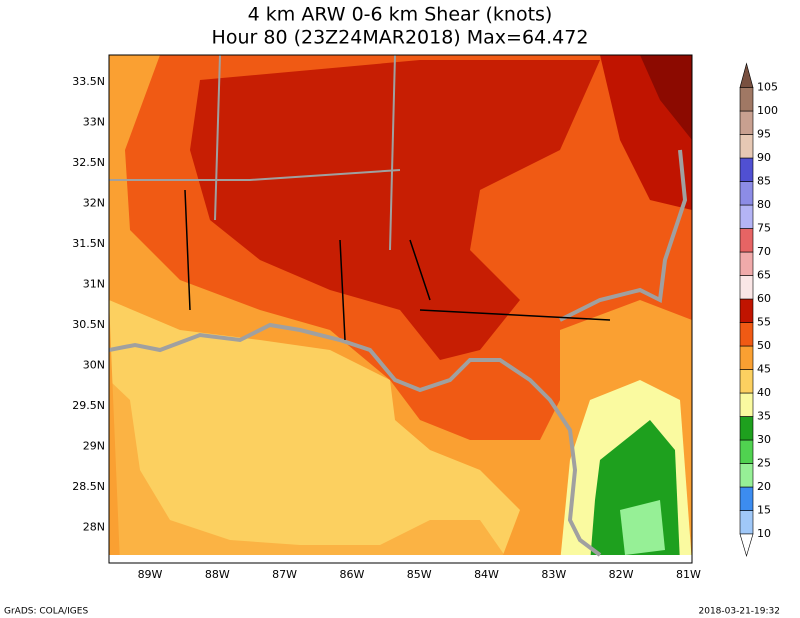 This screenshot has height=618, width=800. I want to click on lat-label: 32N, so click(94, 203).